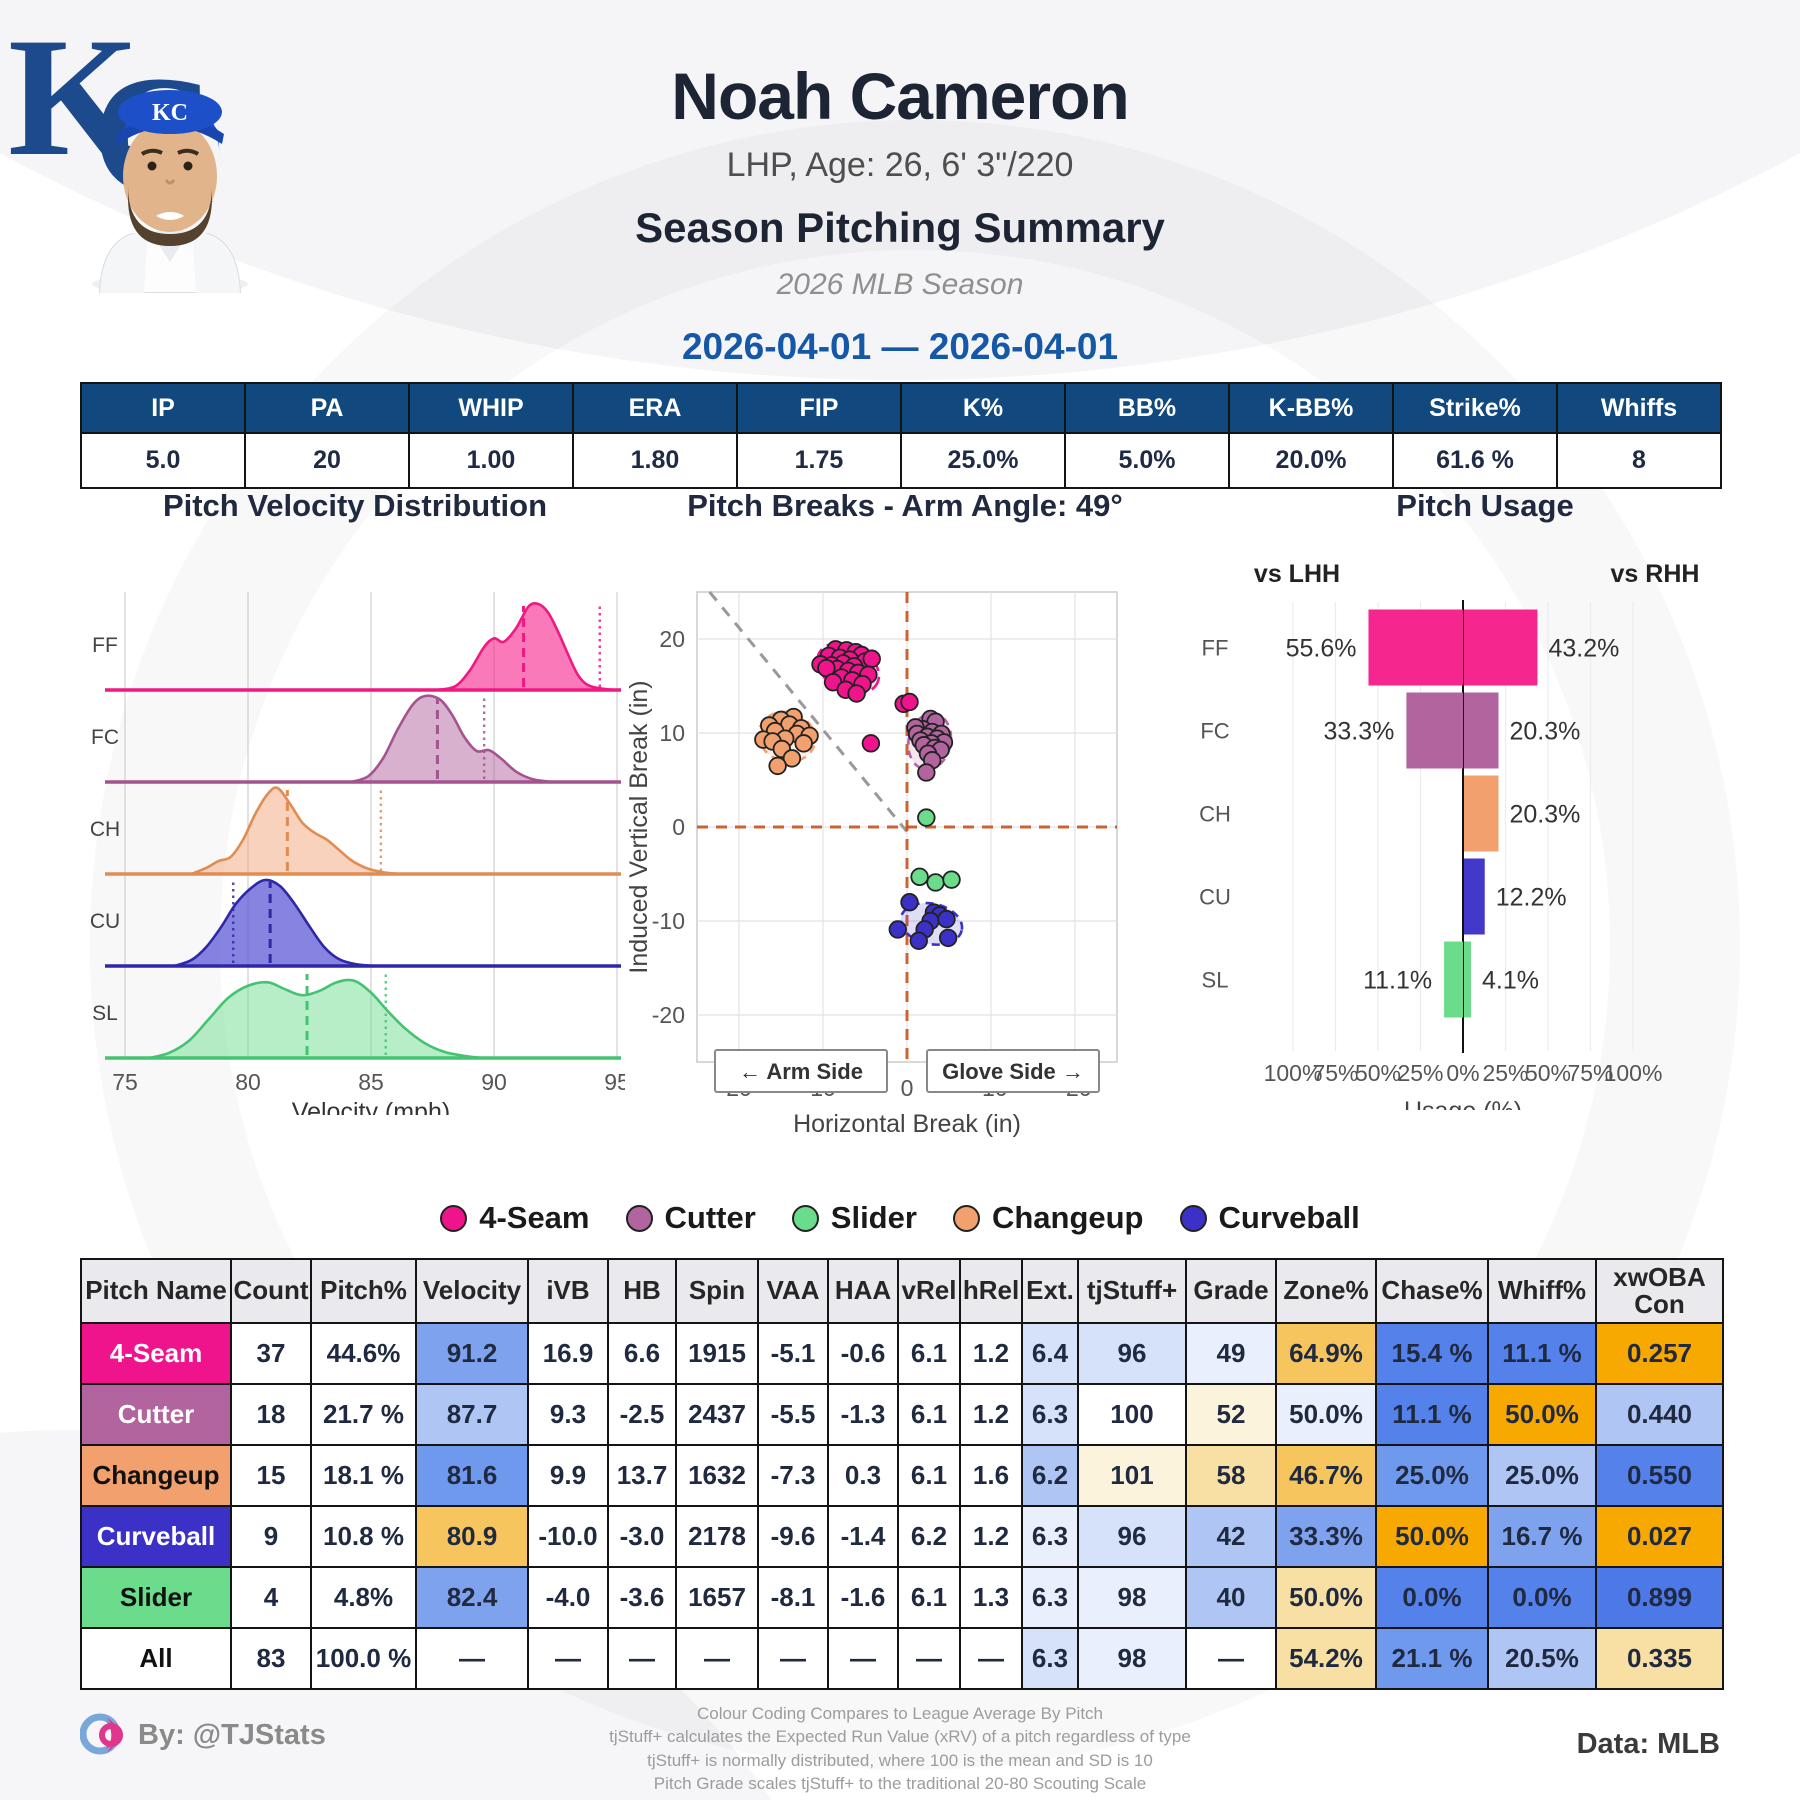 The width and height of the screenshot is (1800, 1800). I want to click on pitch-metric-cell: 16.7 %, so click(1542, 1536).